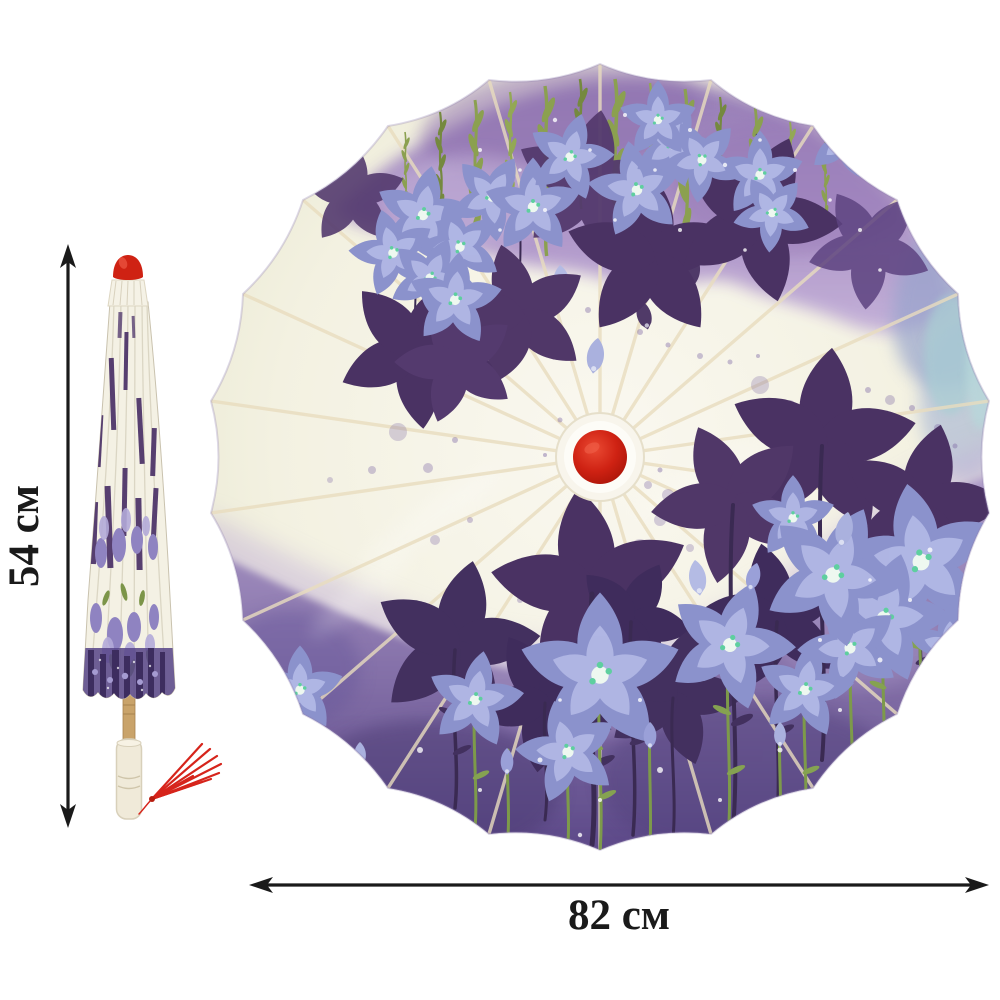  What do you see at coordinates (619, 885) in the screenshot?
I see `width-arrow` at bounding box center [619, 885].